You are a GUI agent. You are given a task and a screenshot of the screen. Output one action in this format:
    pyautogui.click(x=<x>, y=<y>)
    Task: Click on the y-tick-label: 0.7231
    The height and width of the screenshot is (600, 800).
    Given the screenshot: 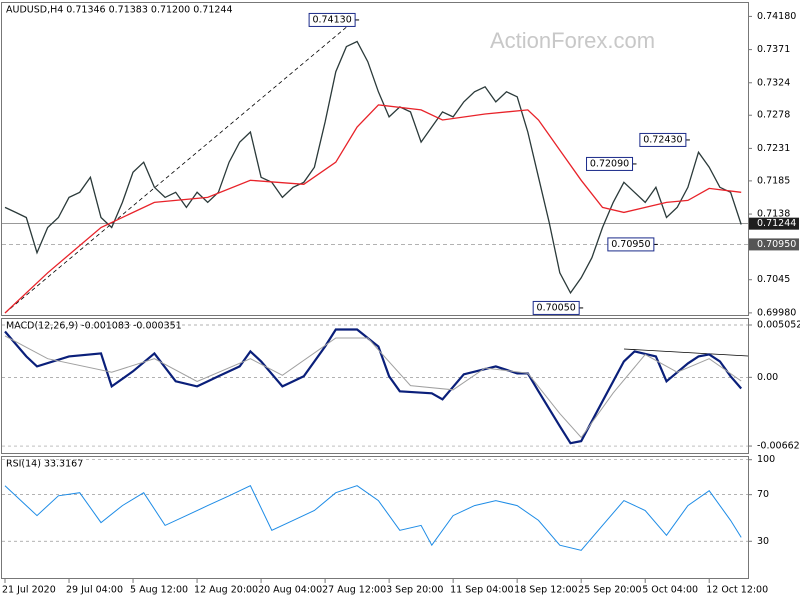 What is the action you would take?
    pyautogui.click(x=773, y=148)
    